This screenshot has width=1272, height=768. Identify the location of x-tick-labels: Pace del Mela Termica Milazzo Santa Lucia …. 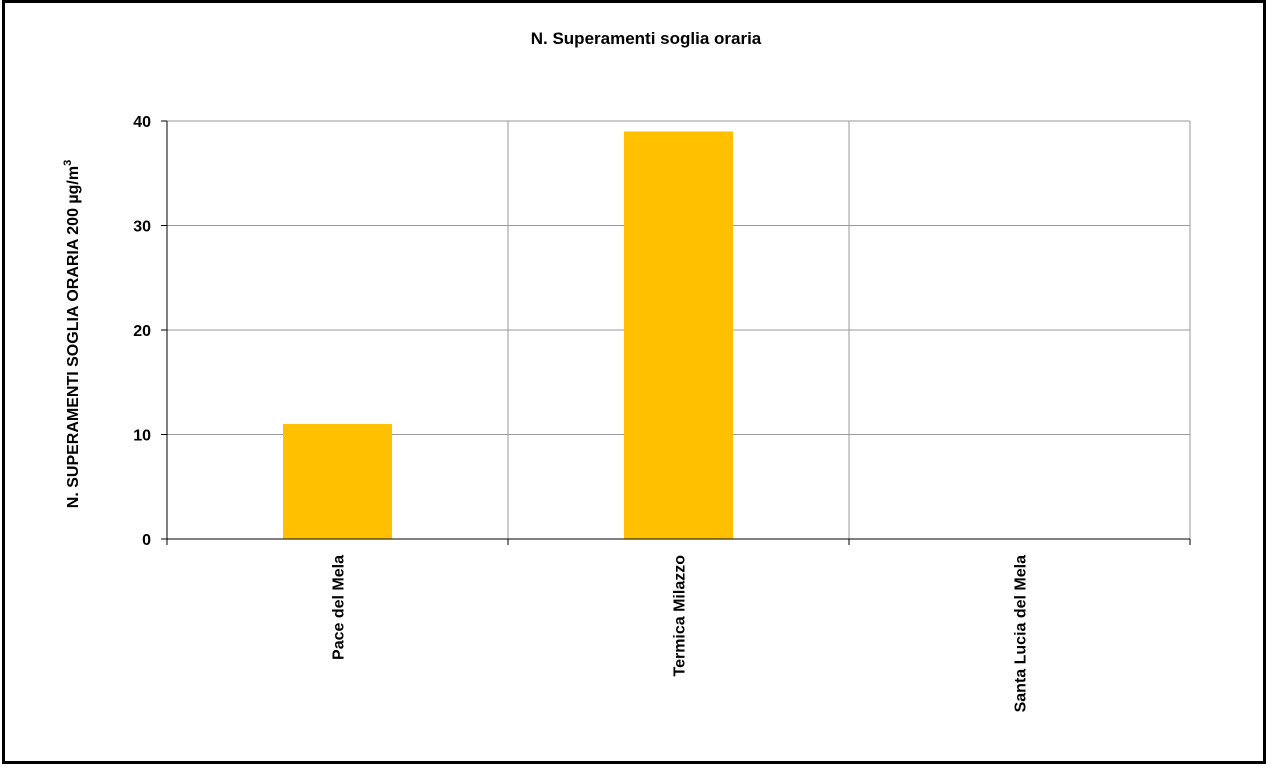
(680, 634).